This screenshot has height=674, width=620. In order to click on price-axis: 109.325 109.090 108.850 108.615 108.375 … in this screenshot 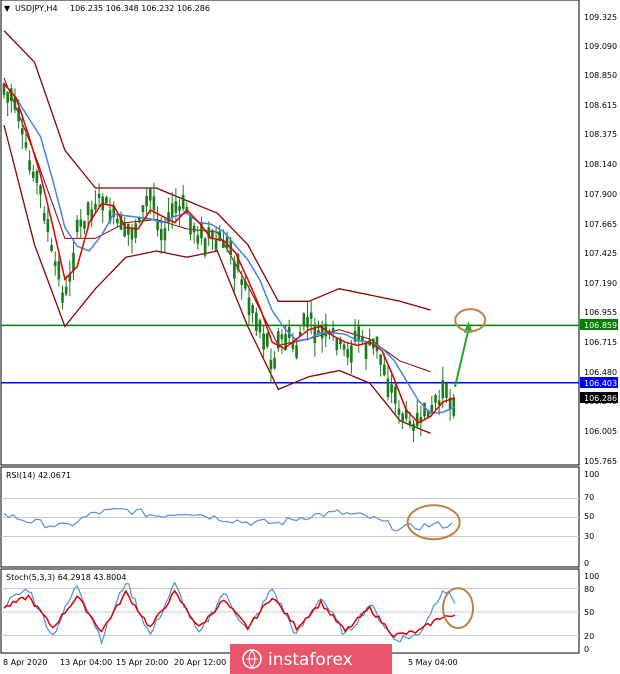, I will do `click(600, 239)`.